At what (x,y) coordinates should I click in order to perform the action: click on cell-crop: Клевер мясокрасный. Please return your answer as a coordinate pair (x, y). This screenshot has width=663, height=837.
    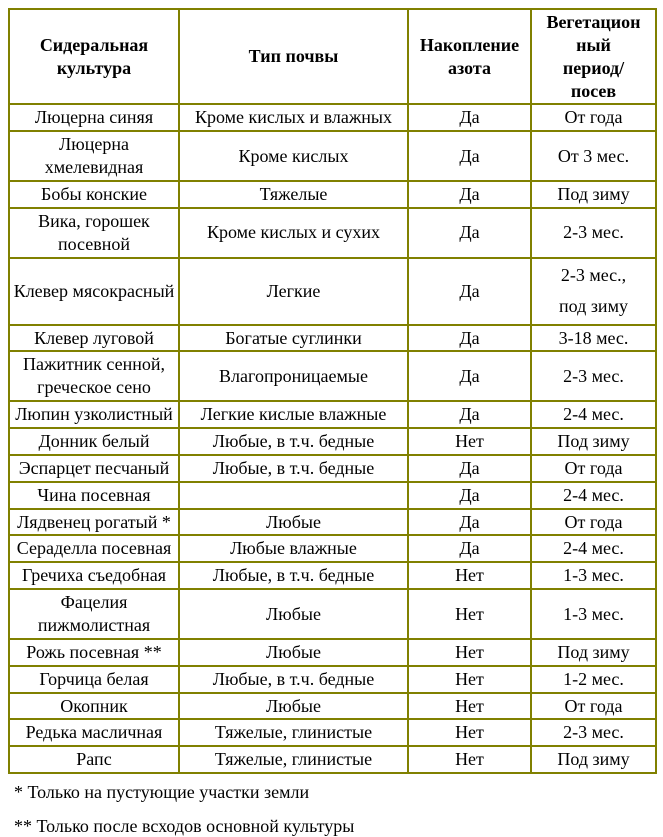
    Looking at the image, I should click on (94, 291).